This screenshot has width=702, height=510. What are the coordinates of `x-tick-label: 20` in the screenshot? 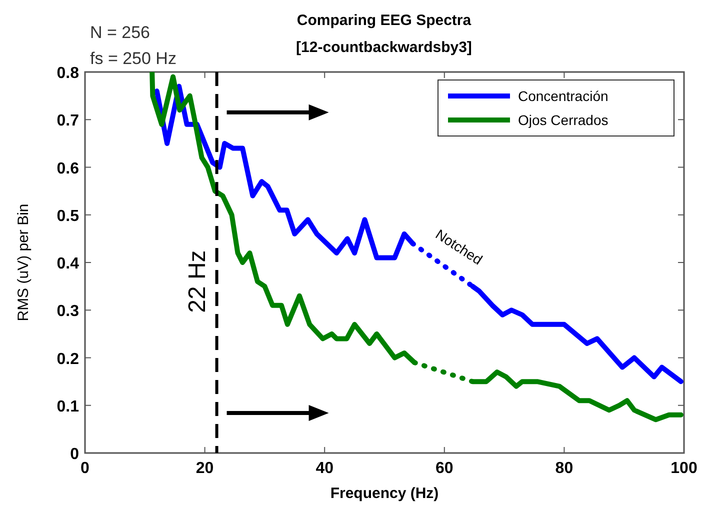 It's located at (205, 468).